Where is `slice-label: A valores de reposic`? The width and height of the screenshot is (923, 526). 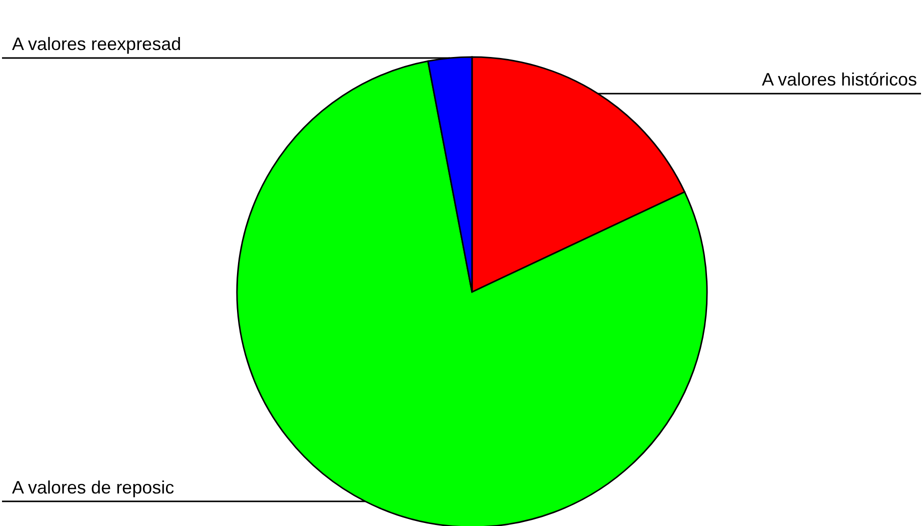 slice-label: A valores de reposic is located at coordinates (93, 487).